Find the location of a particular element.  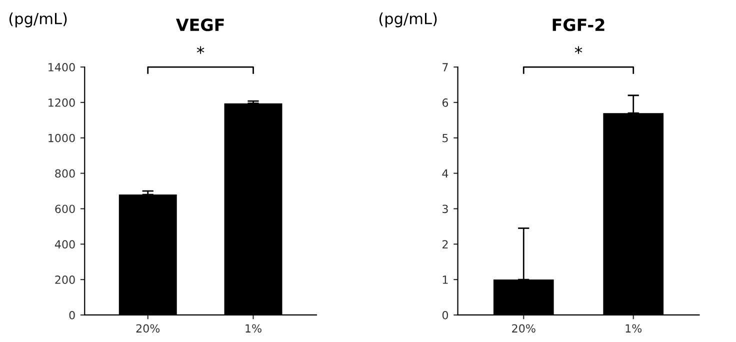

y-tick-label: 1000 is located at coordinates (61, 138).